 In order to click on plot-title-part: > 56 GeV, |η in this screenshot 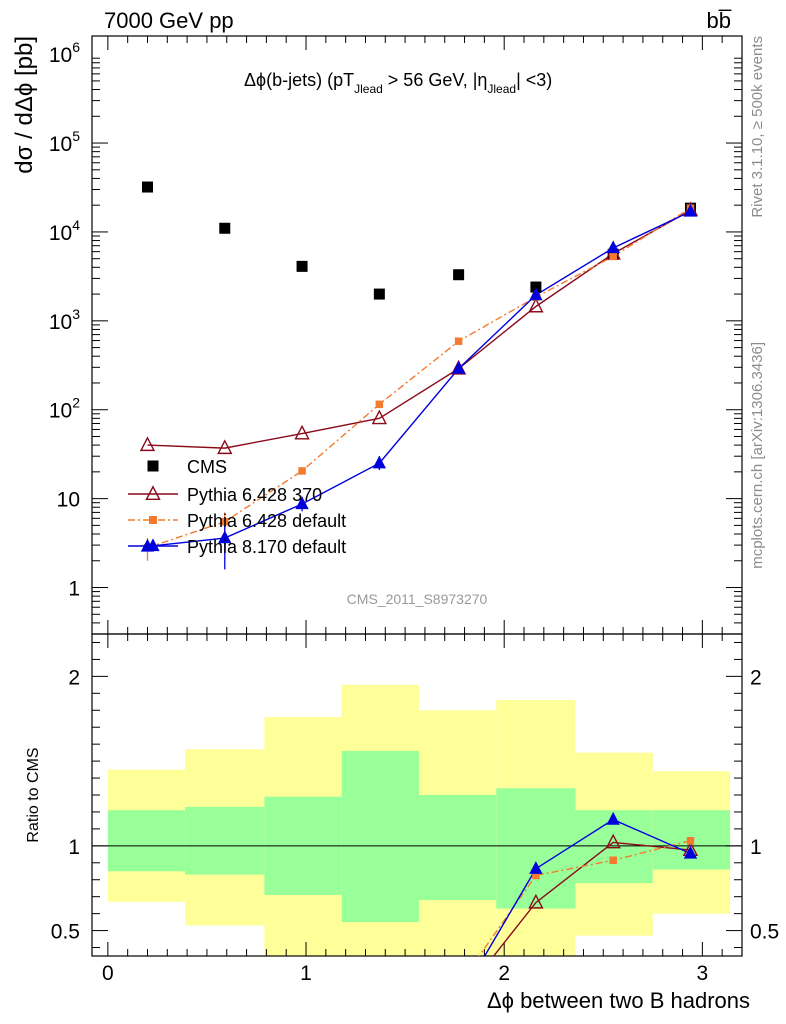, I will do `click(435, 80)`.